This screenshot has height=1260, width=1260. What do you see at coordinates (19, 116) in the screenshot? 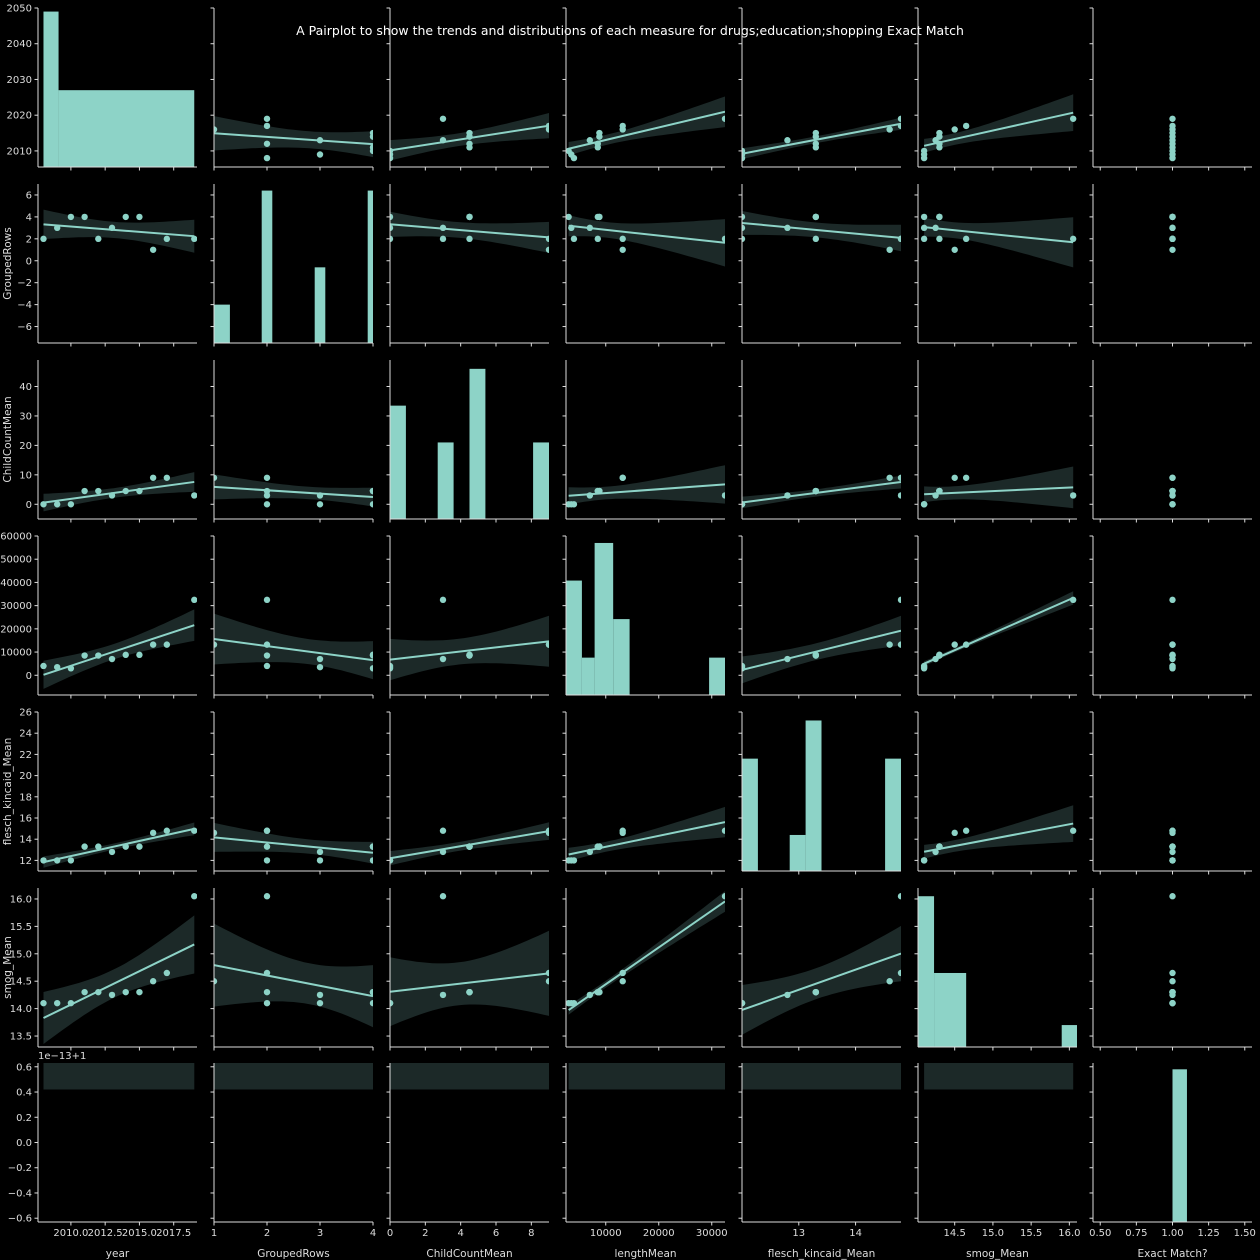
I see `y-tick-label: 2020` at bounding box center [19, 116].